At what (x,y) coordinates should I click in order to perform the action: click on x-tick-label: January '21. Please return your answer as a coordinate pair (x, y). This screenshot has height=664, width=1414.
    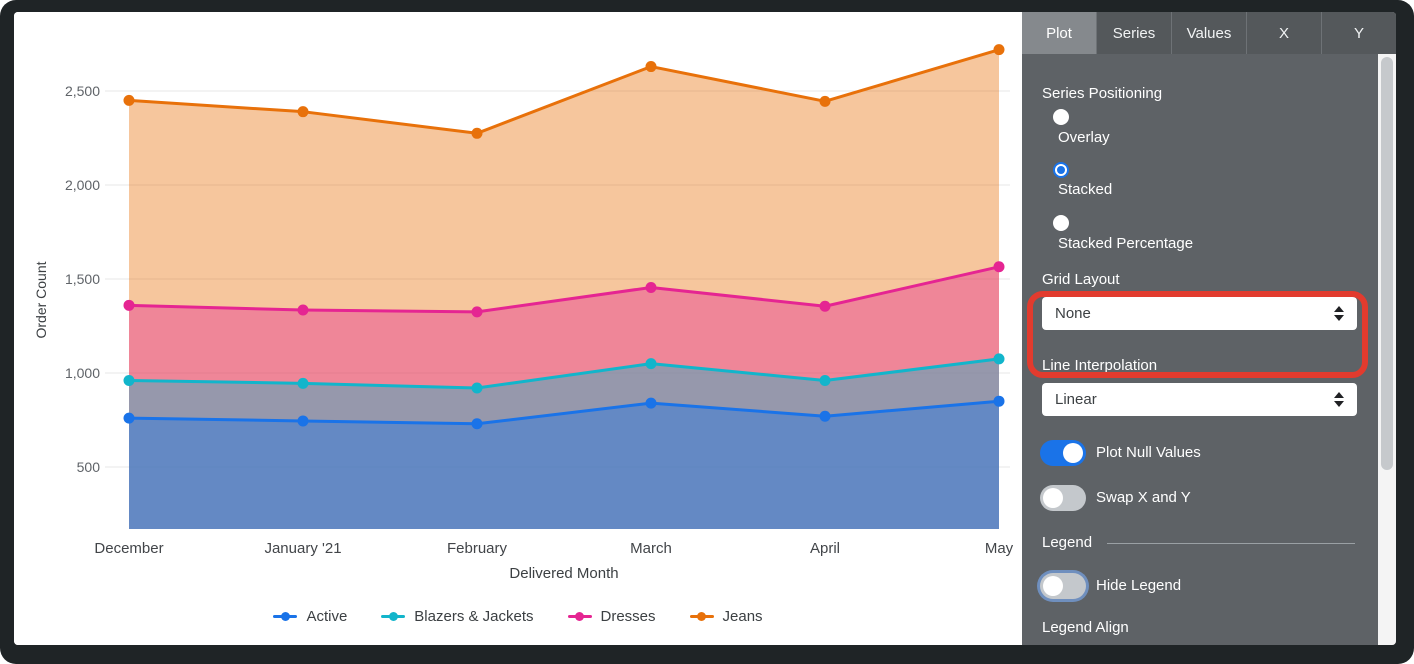
    Looking at the image, I should click on (302, 548).